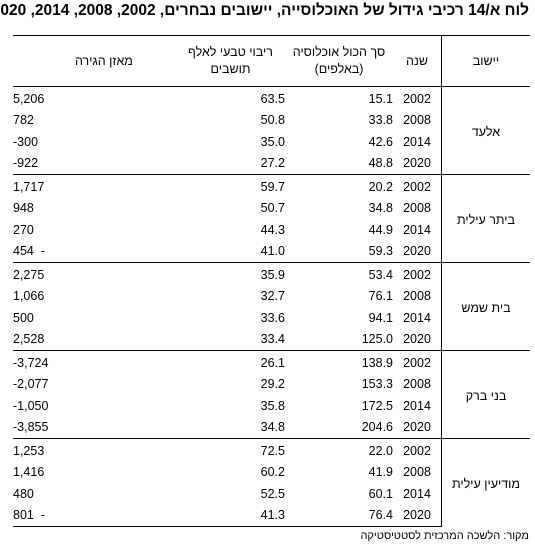 The width and height of the screenshot is (535, 548). Describe the element at coordinates (94, 449) in the screenshot. I see `migration-balance-cell: 1,253` at that location.